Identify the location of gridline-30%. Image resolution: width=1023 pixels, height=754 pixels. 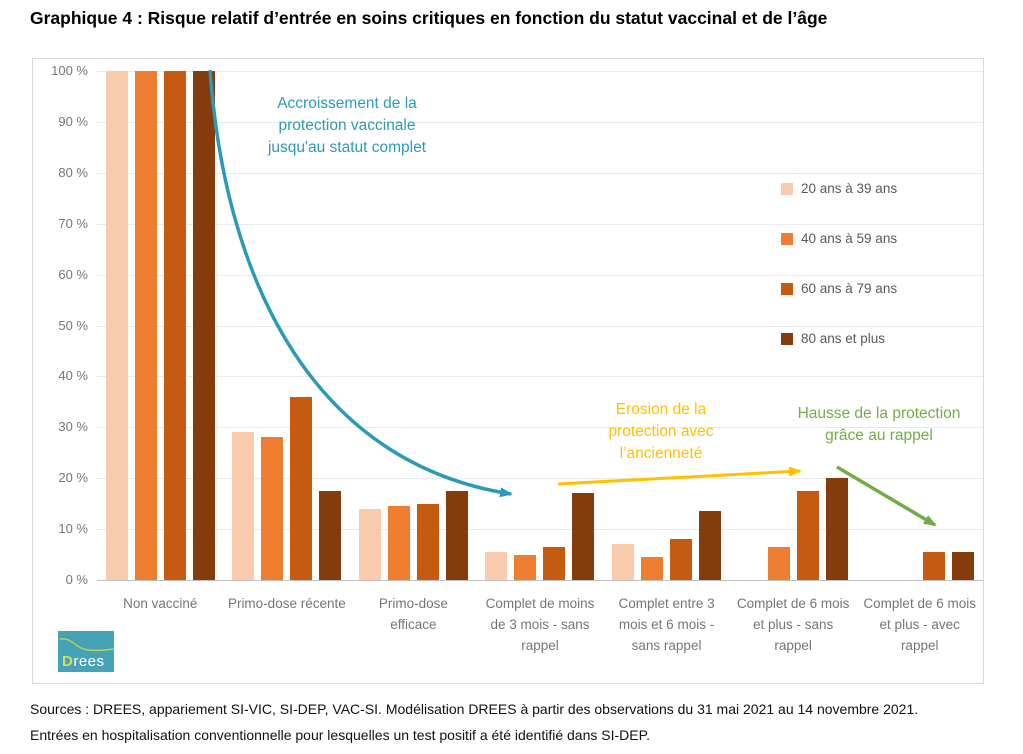
(540, 428).